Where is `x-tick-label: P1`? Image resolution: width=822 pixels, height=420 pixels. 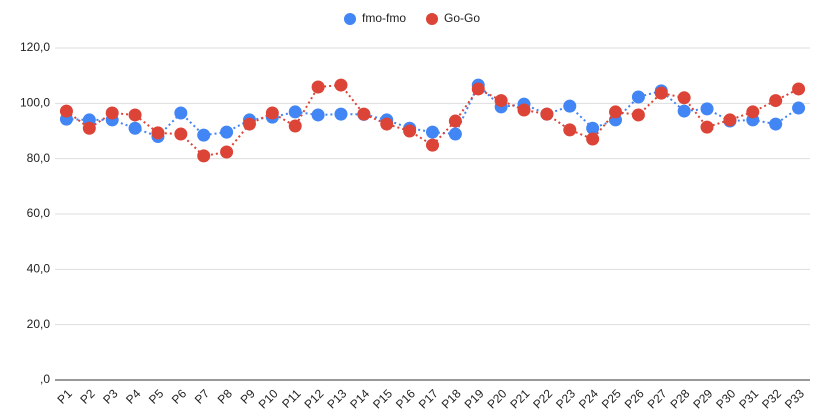
x-tick-label: P1 is located at coordinates (65, 396).